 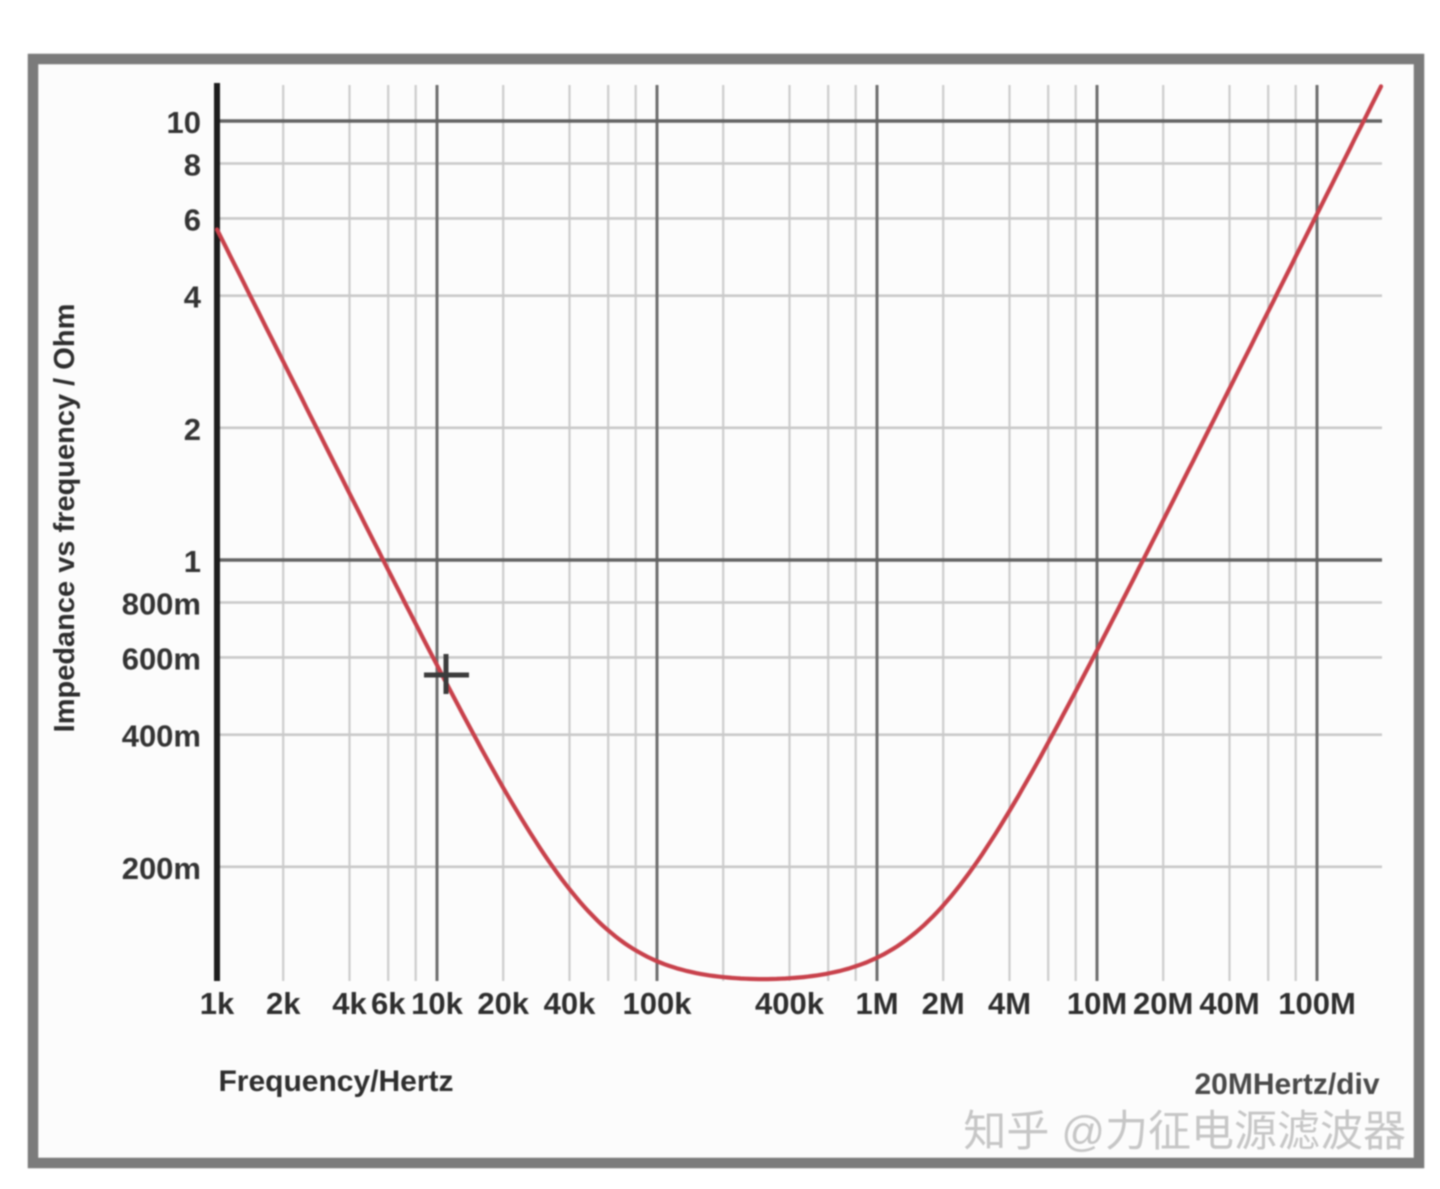 What do you see at coordinates (437, 1003) in the screenshot?
I see `svg-text: 10k` at bounding box center [437, 1003].